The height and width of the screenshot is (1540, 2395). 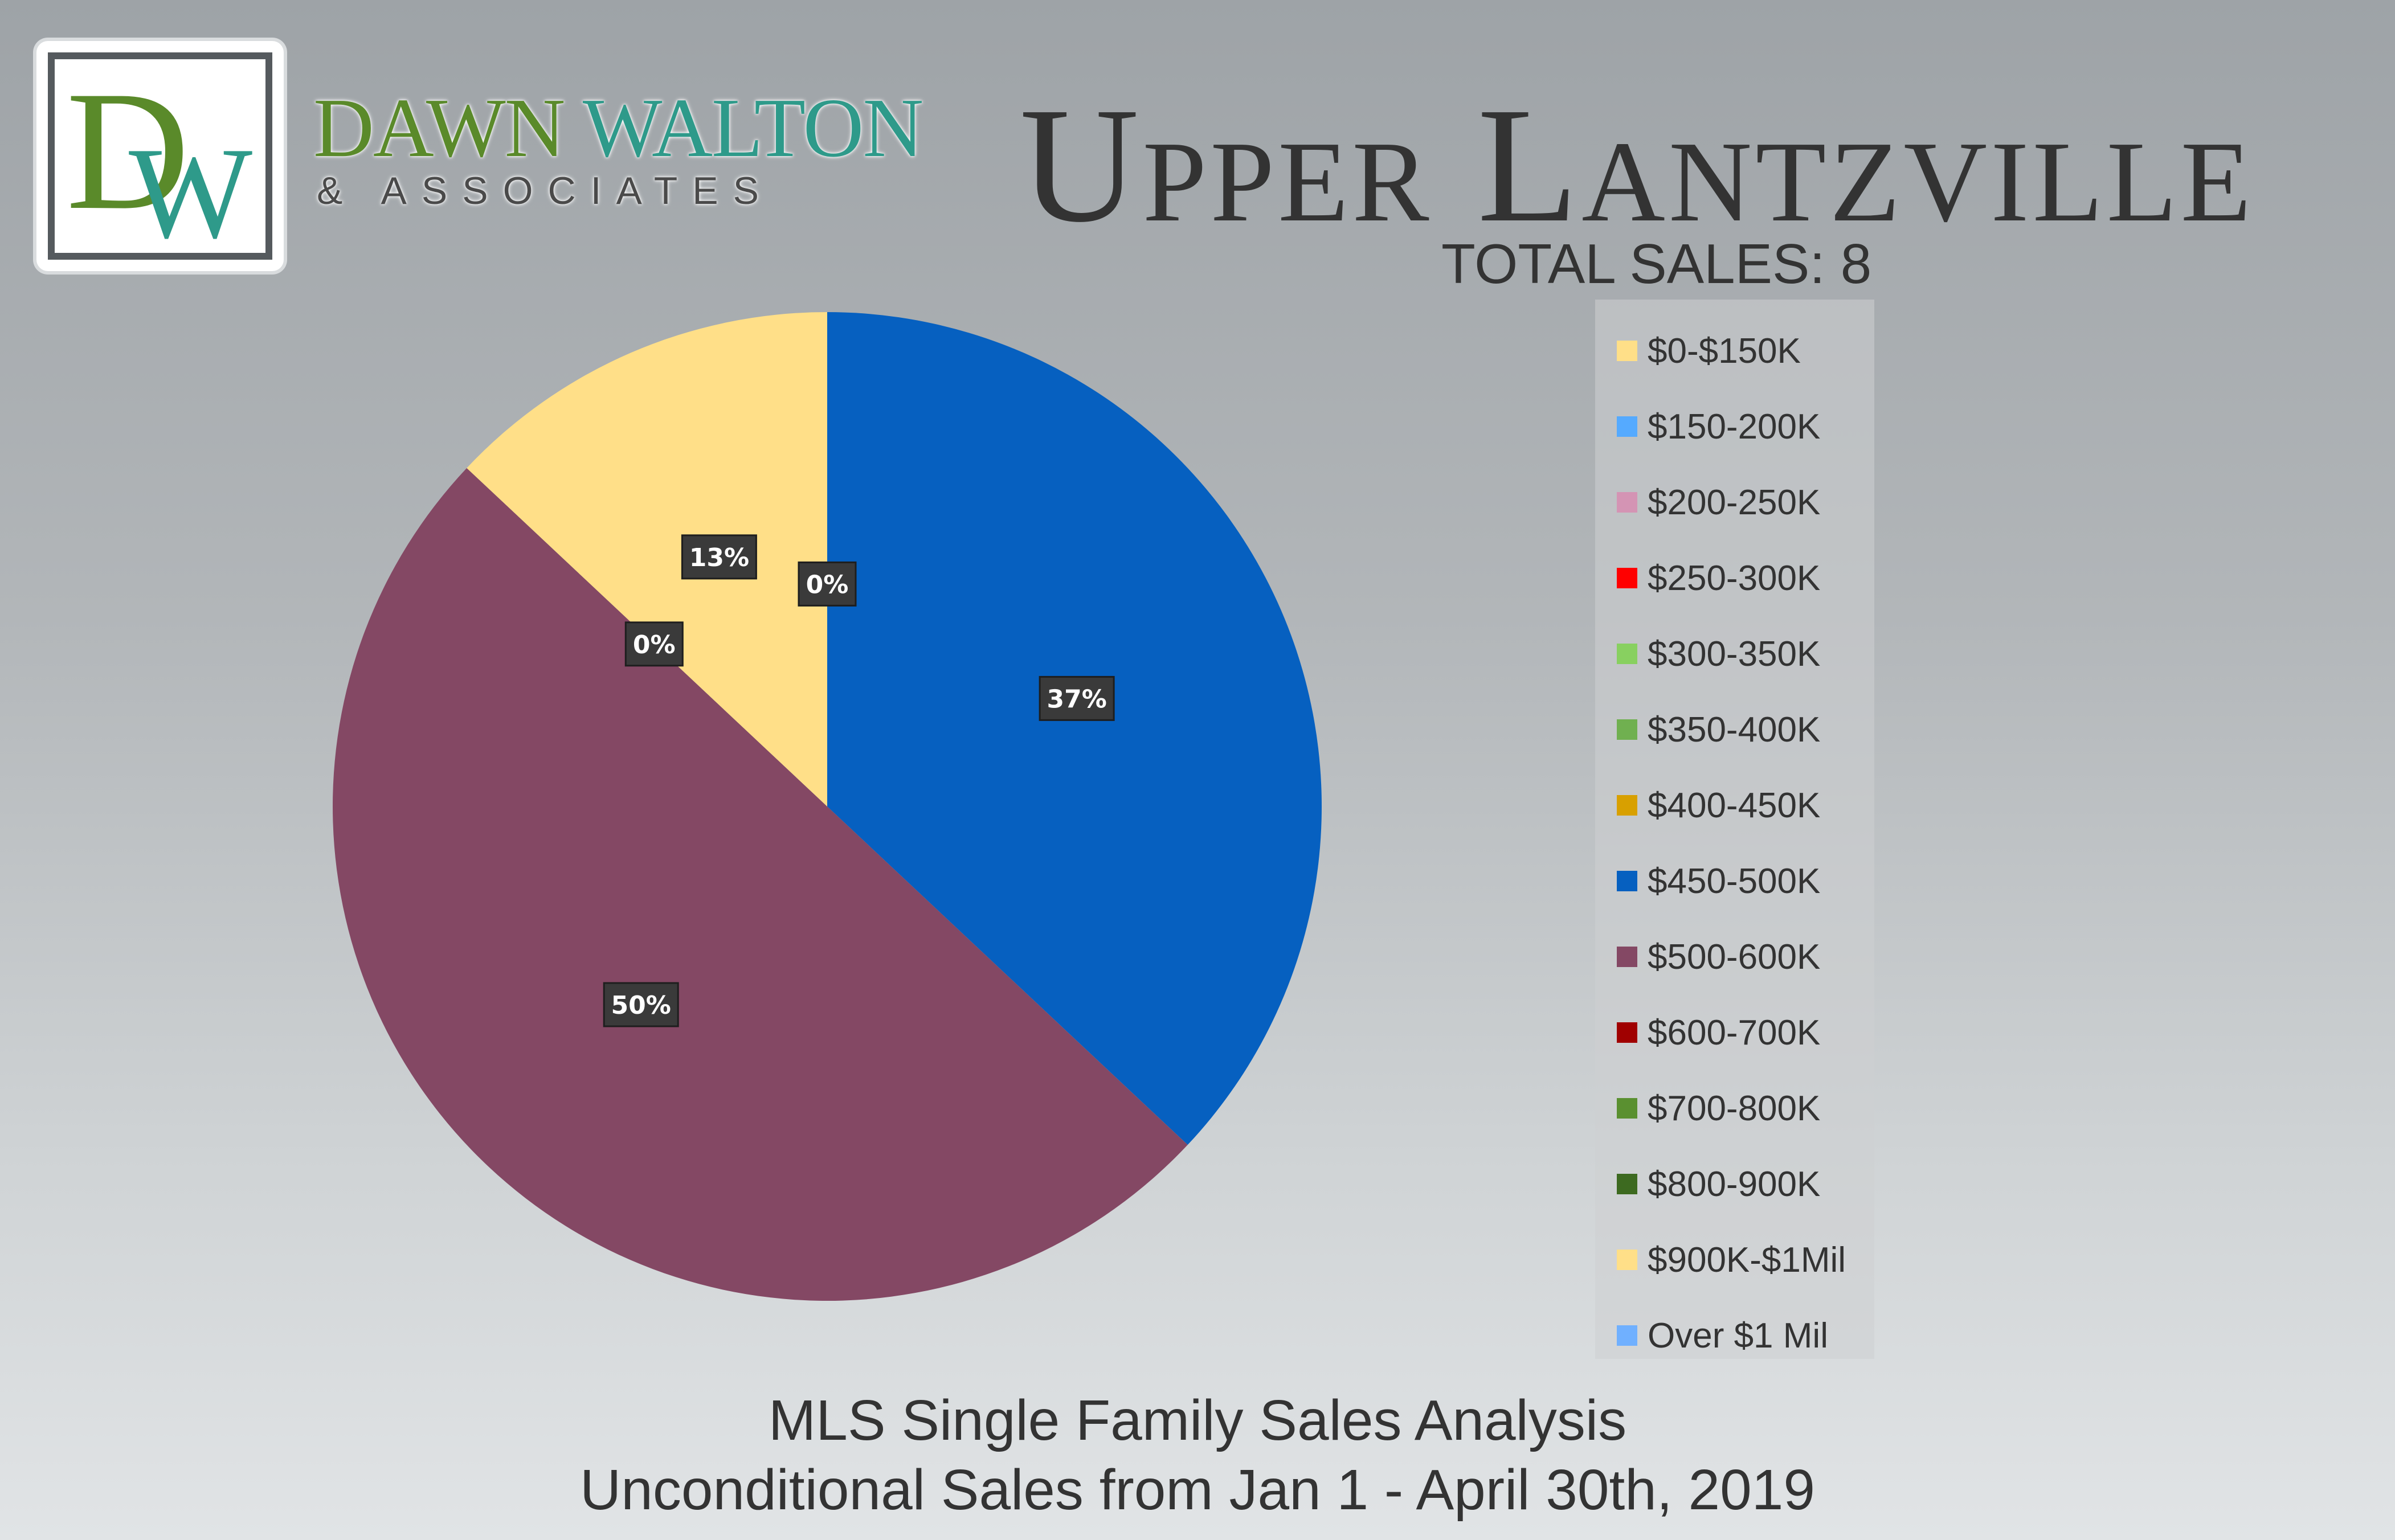 I want to click on legend-item: $700-800K, so click(x=1718, y=1108).